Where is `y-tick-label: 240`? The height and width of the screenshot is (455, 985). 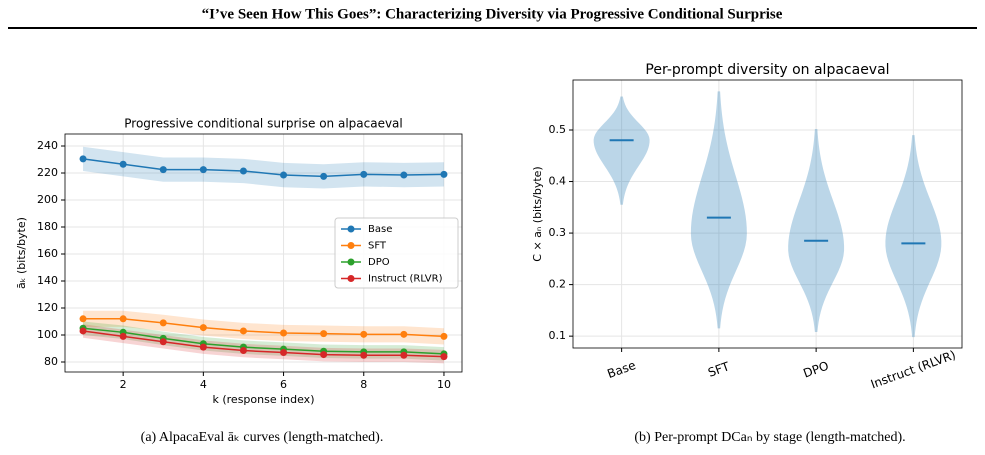 y-tick-label: 240 is located at coordinates (47, 145).